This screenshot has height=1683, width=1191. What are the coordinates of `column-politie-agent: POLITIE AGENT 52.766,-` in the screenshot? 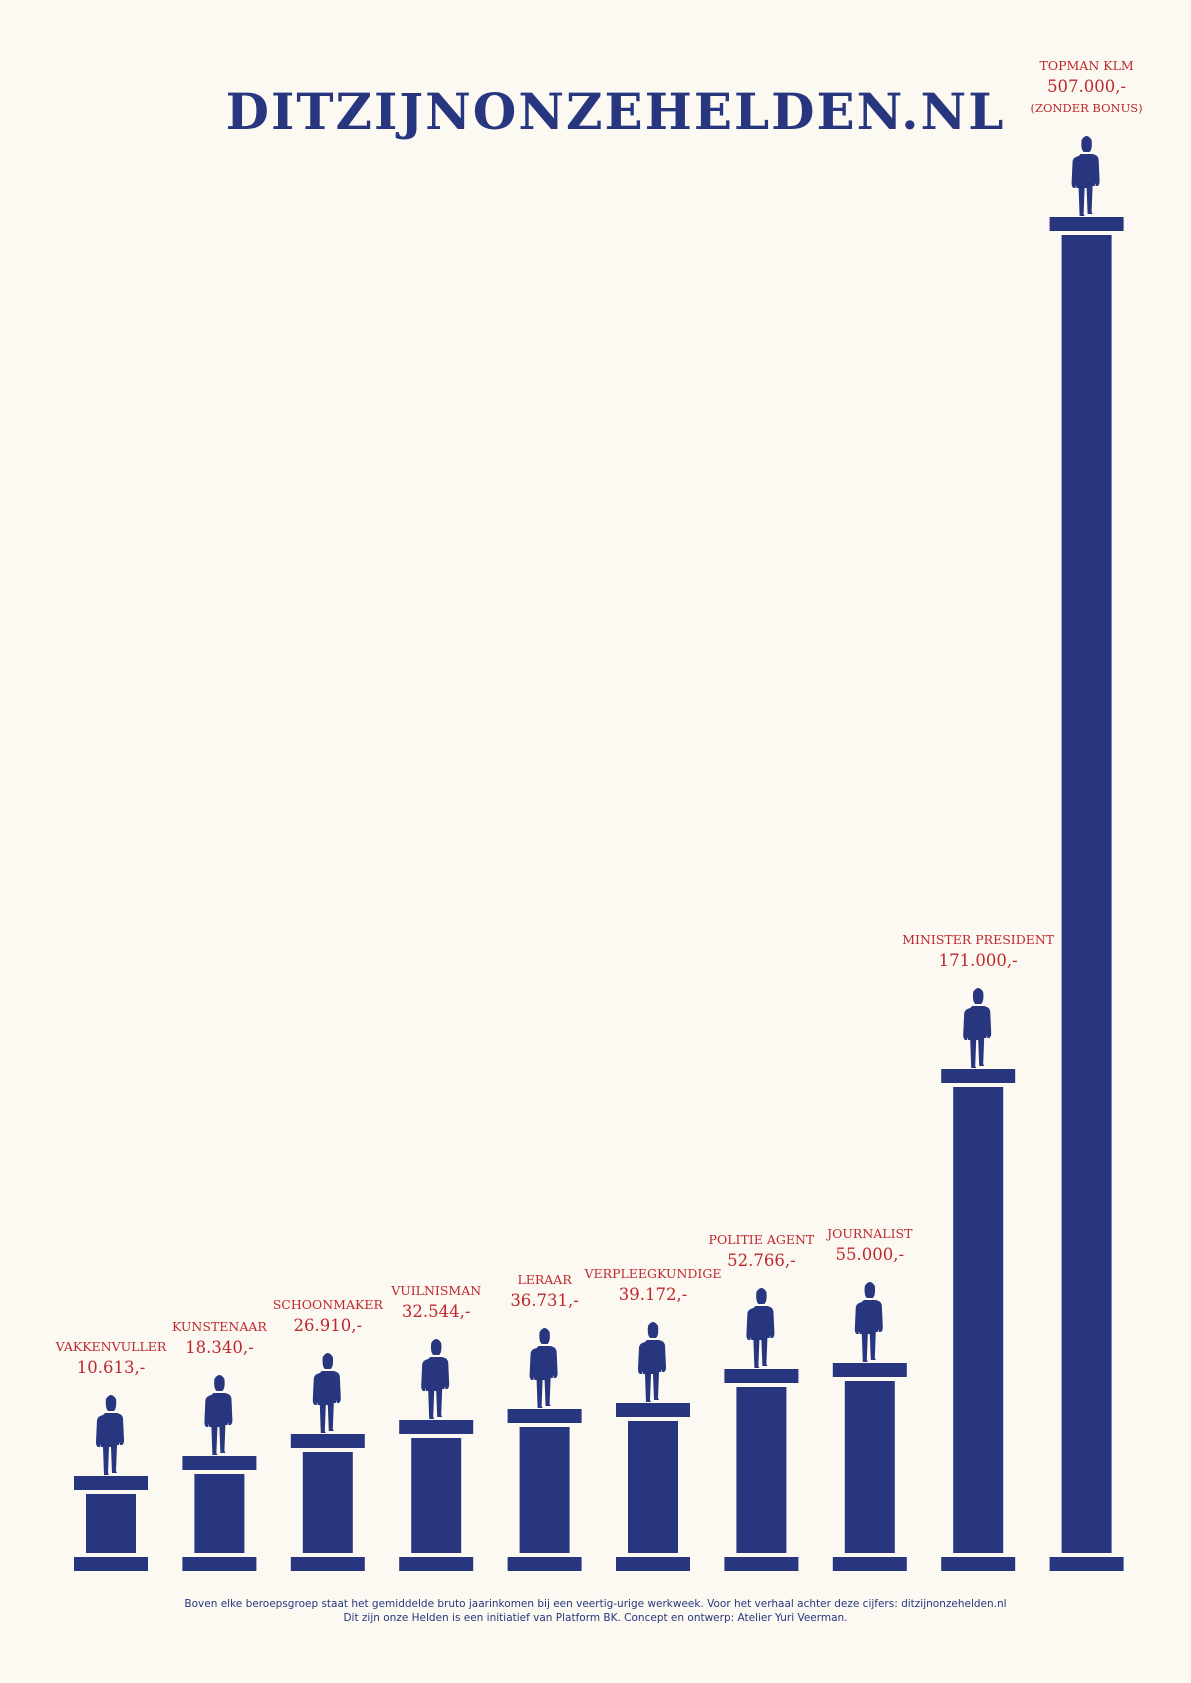 It's located at (762, 1401).